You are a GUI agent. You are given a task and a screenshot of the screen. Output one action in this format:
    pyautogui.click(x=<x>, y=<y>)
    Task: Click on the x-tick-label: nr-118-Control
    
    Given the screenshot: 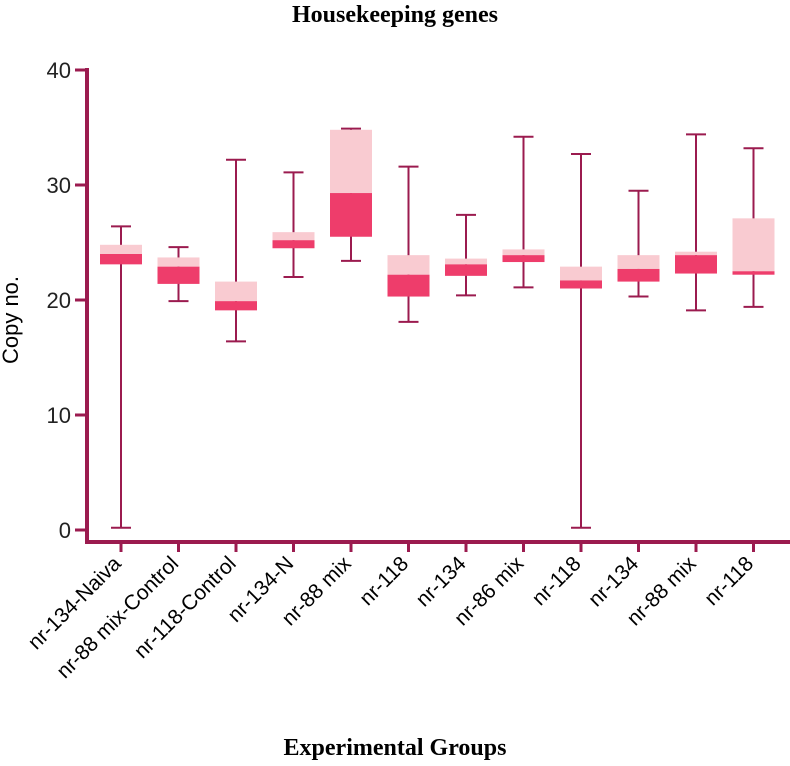 What is the action you would take?
    pyautogui.click(x=185, y=607)
    